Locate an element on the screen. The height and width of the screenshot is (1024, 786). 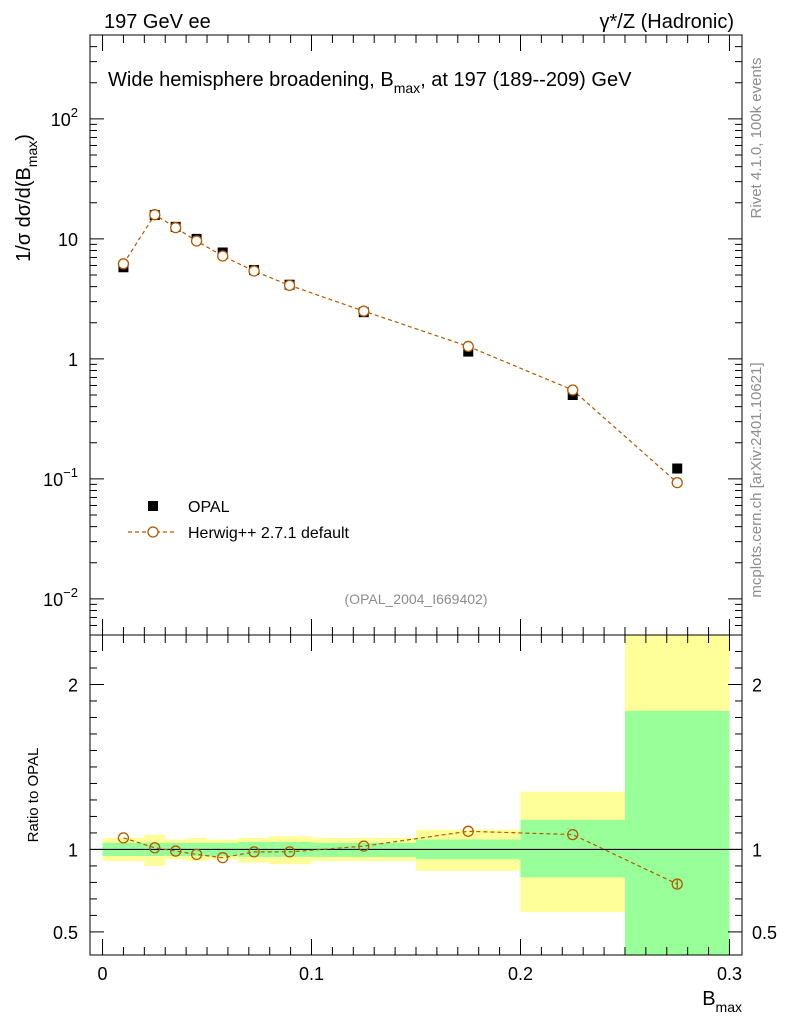
legend-herwig-label: Herwig++ 2.7.1 default is located at coordinates (269, 533).